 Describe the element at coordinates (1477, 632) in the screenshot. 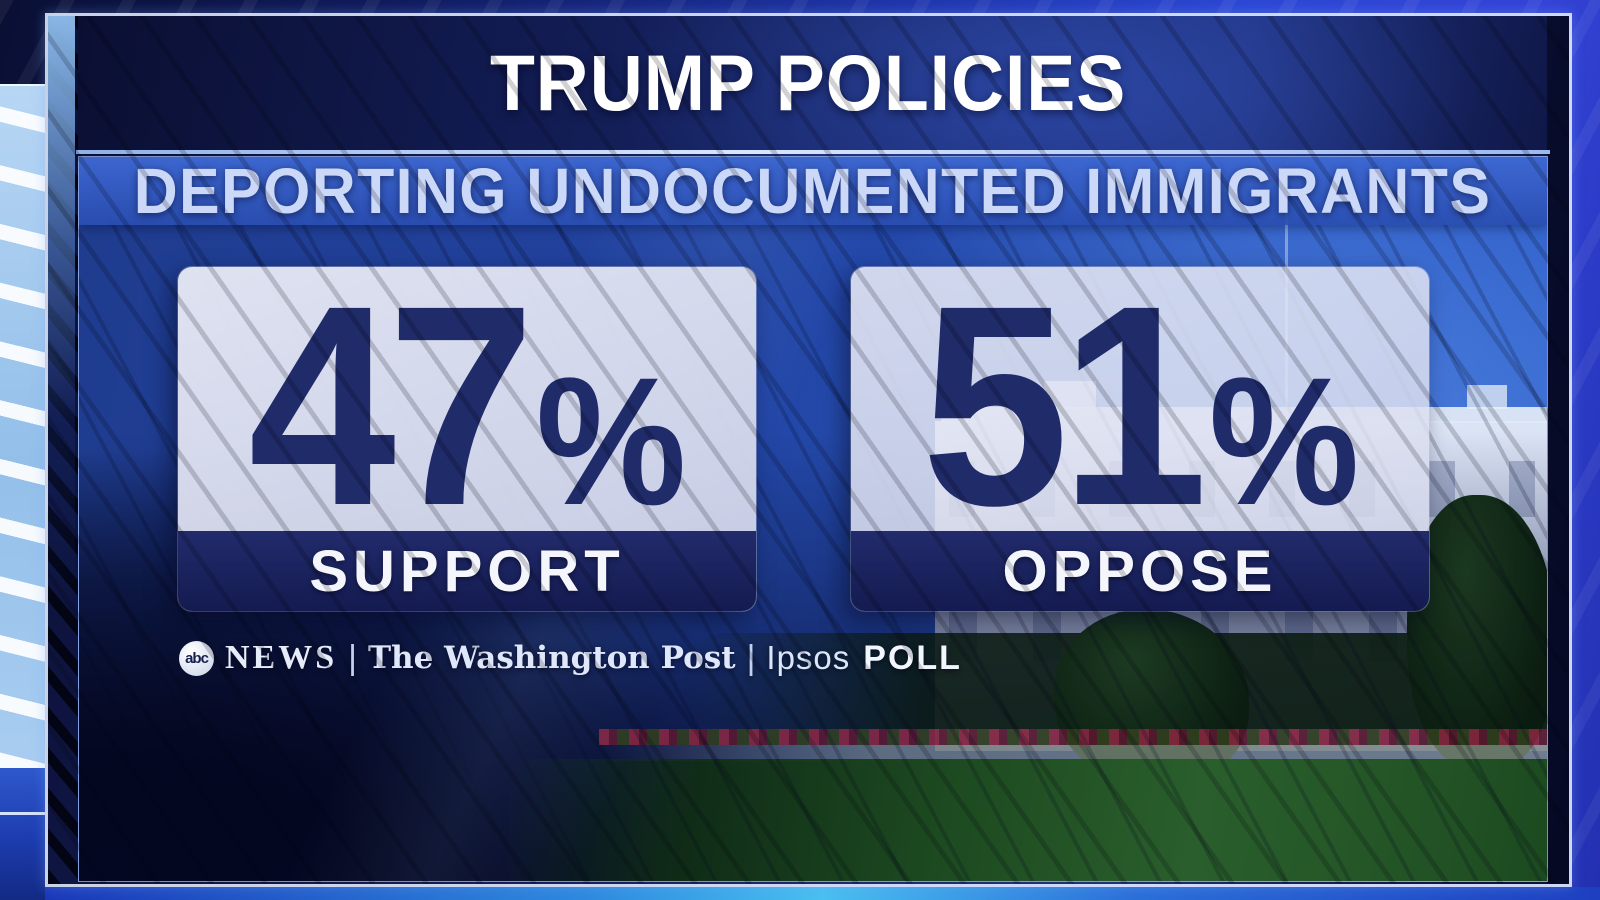

I see `tree-graphic` at that location.